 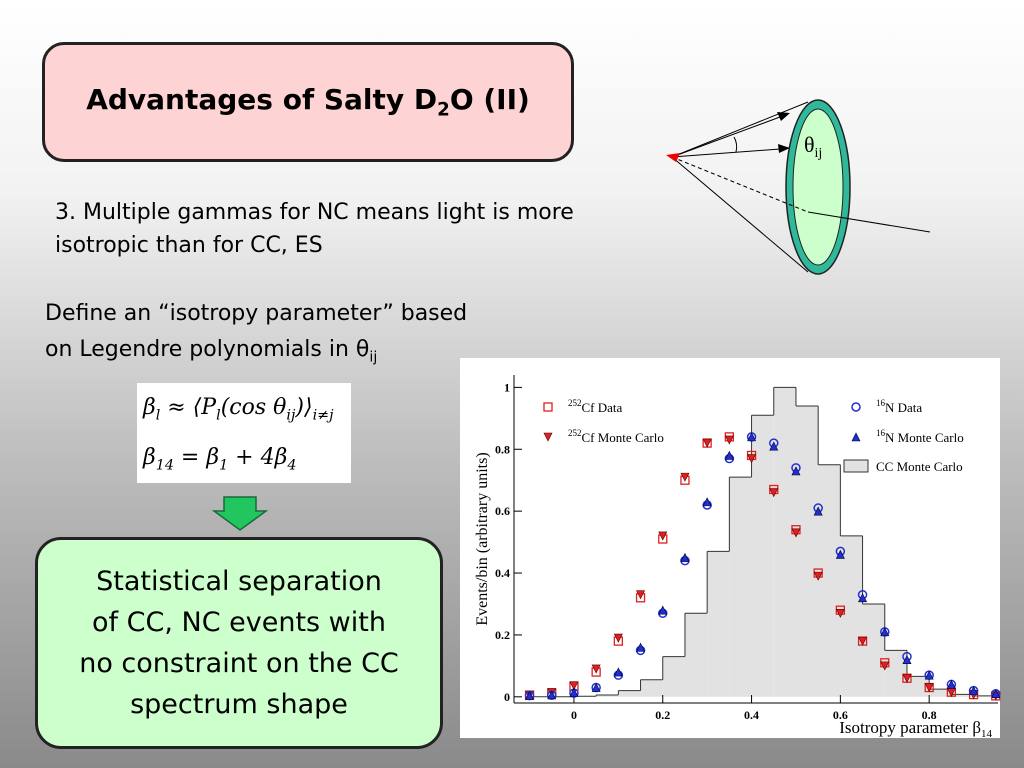 What do you see at coordinates (502, 573) in the screenshot?
I see `y-tick-label: 0.4` at bounding box center [502, 573].